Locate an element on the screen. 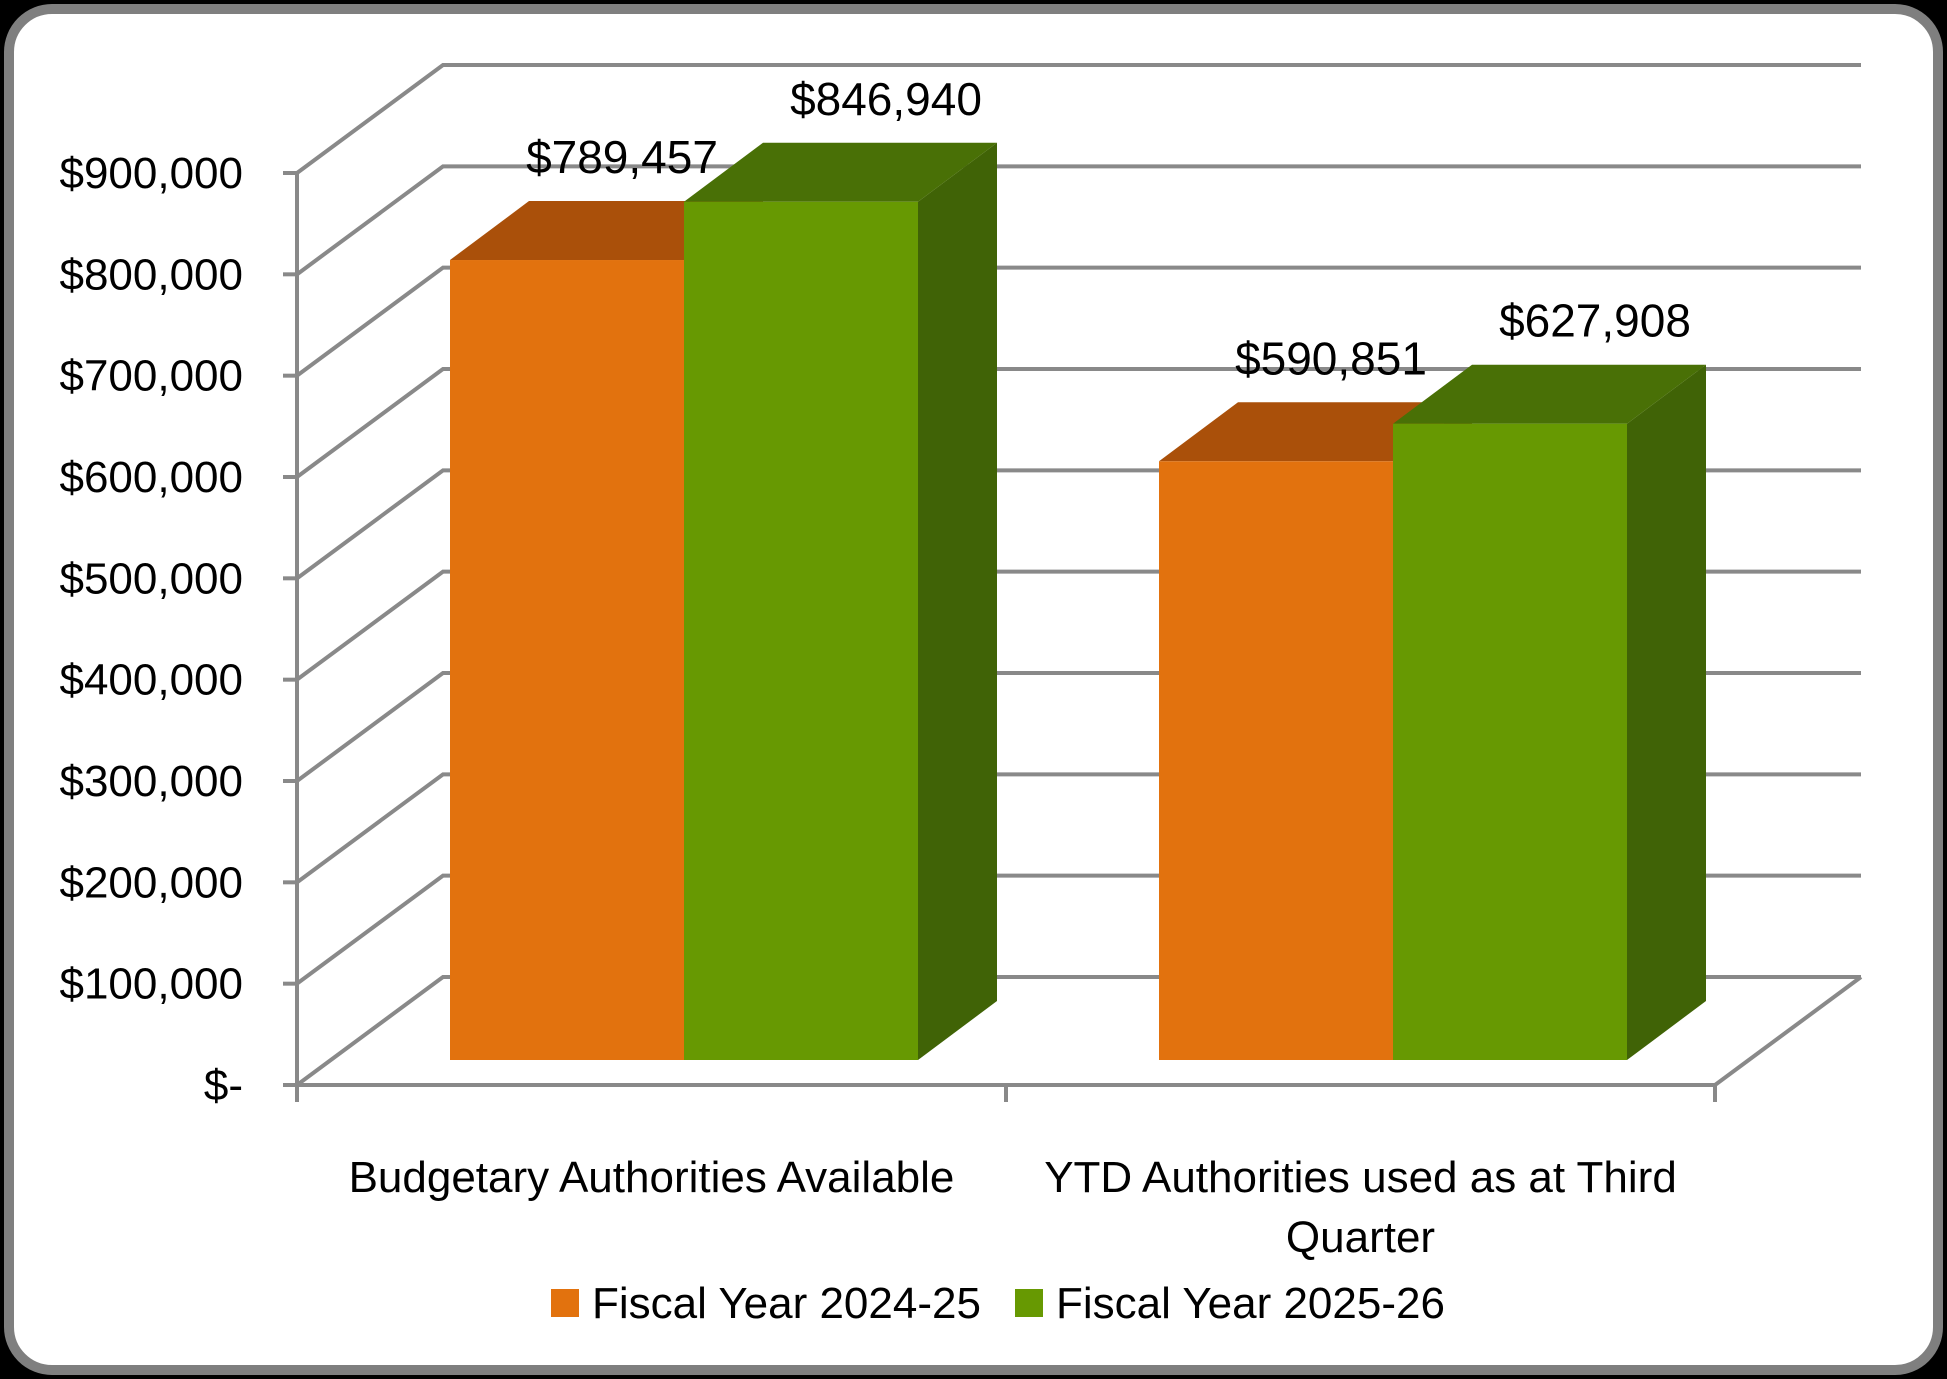 This screenshot has width=1947, height=1379. bar-s1-c1-top is located at coordinates (1549, 394).